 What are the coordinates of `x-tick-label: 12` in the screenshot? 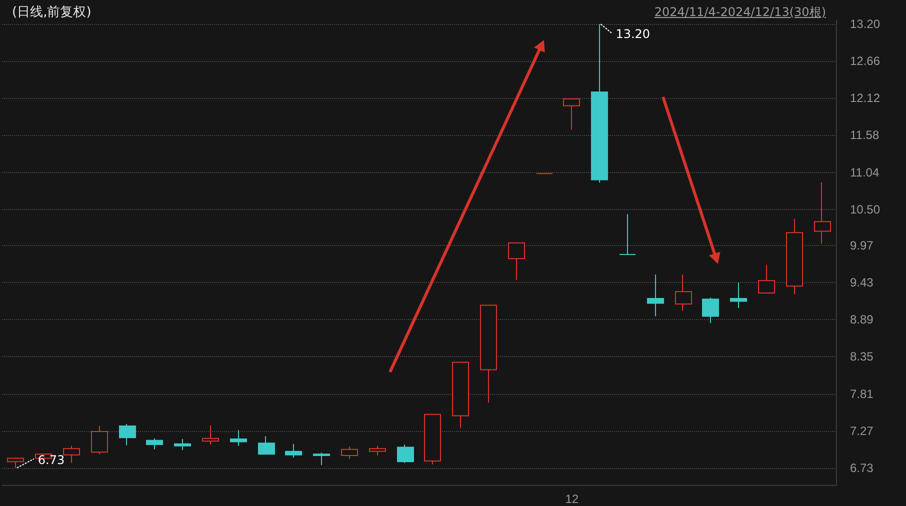 It's located at (572, 499).